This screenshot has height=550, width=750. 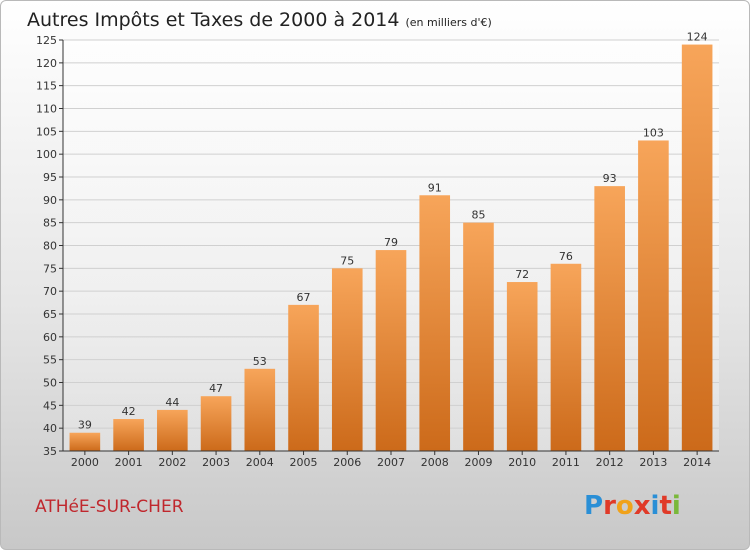 I want to click on x-tick-label: 2007, so click(x=391, y=462).